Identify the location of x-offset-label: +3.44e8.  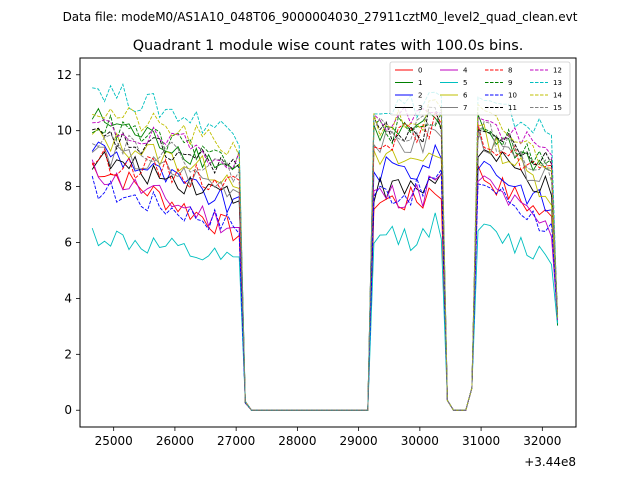
(550, 462).